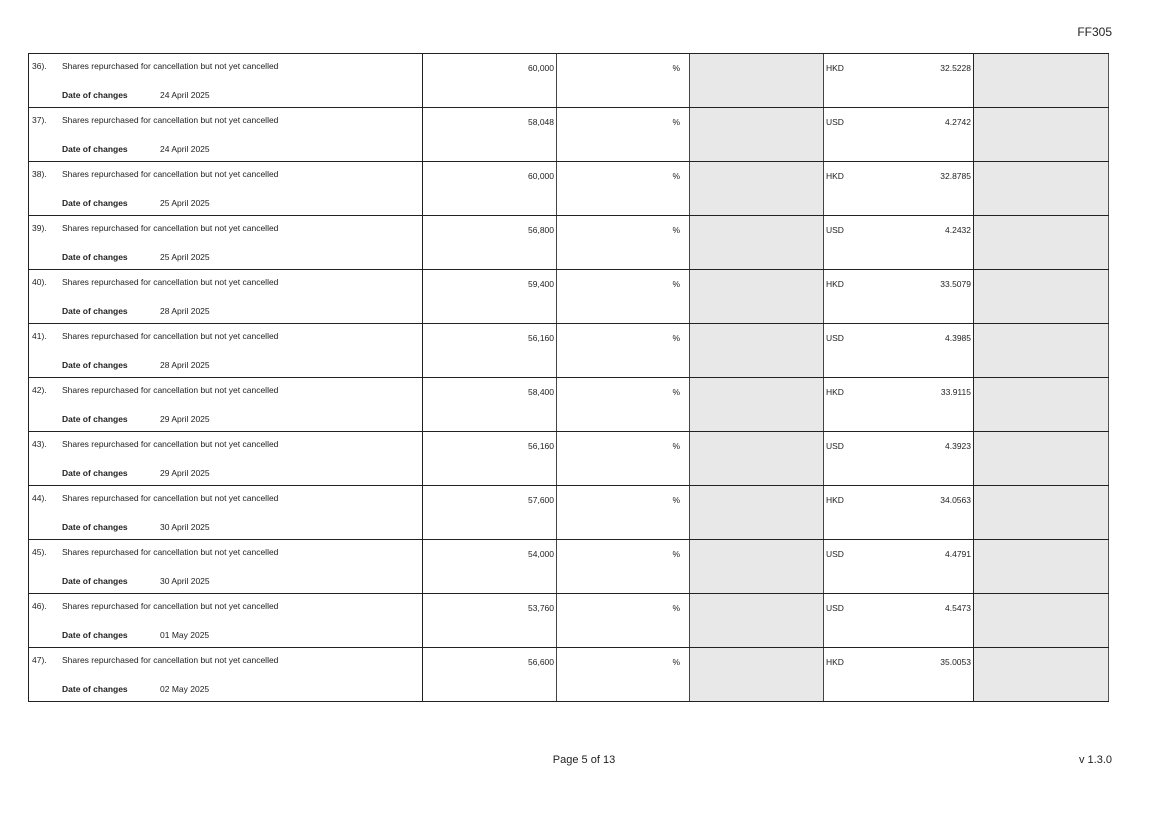 The width and height of the screenshot is (1168, 825). Describe the element at coordinates (958, 230) in the screenshot. I see `price-value: 4.2432` at that location.